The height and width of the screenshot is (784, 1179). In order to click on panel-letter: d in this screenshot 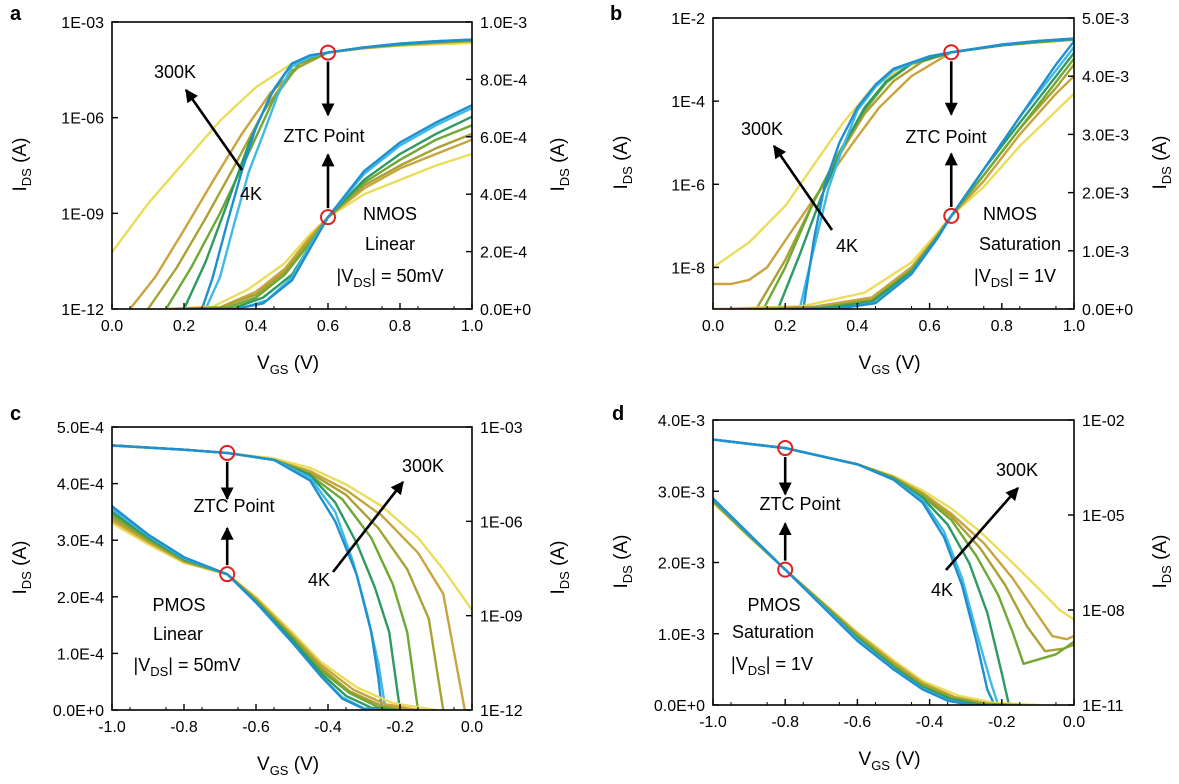, I will do `click(618, 414)`.